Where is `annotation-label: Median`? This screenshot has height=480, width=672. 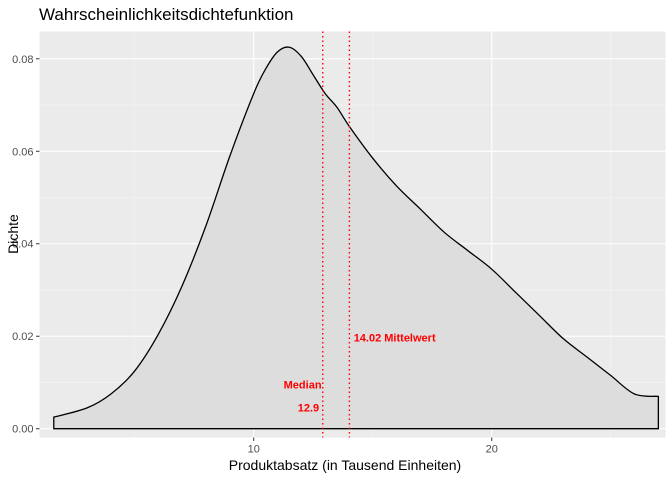 annotation-label: Median is located at coordinates (303, 385).